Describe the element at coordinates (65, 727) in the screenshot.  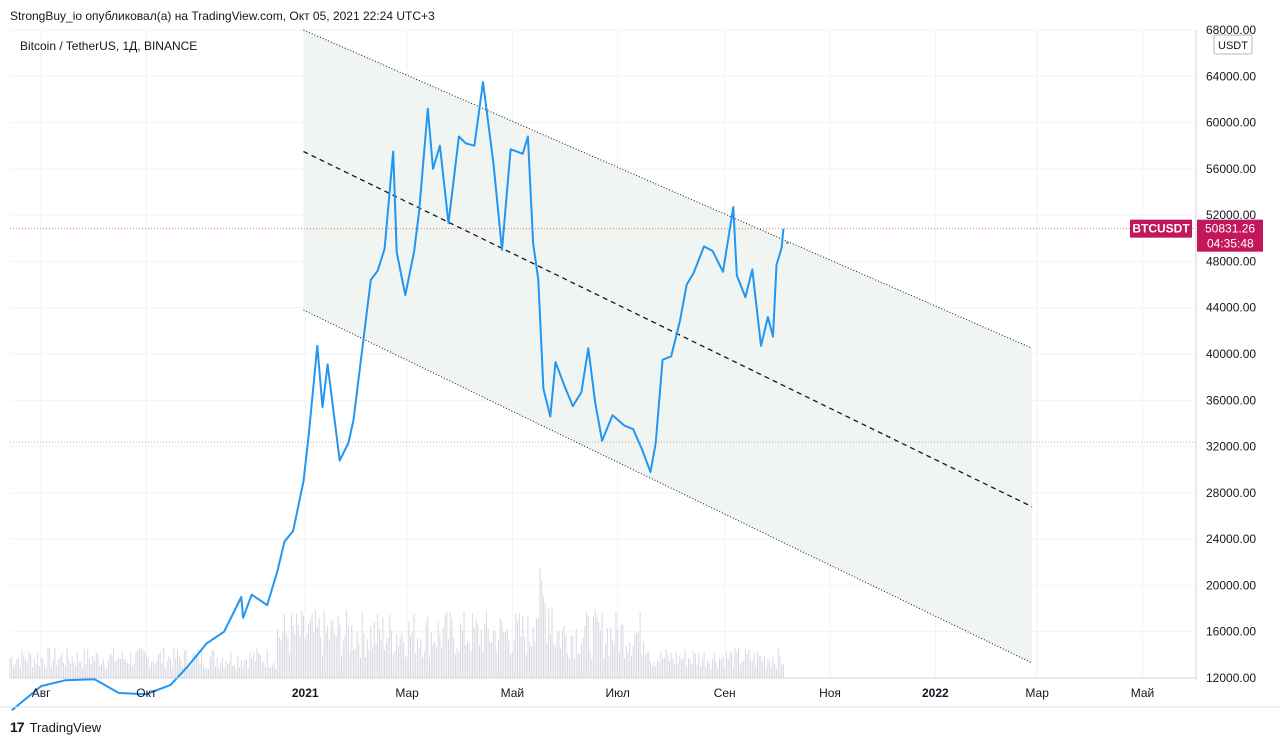
I see `tradingview-brand-label: TradingView` at that location.